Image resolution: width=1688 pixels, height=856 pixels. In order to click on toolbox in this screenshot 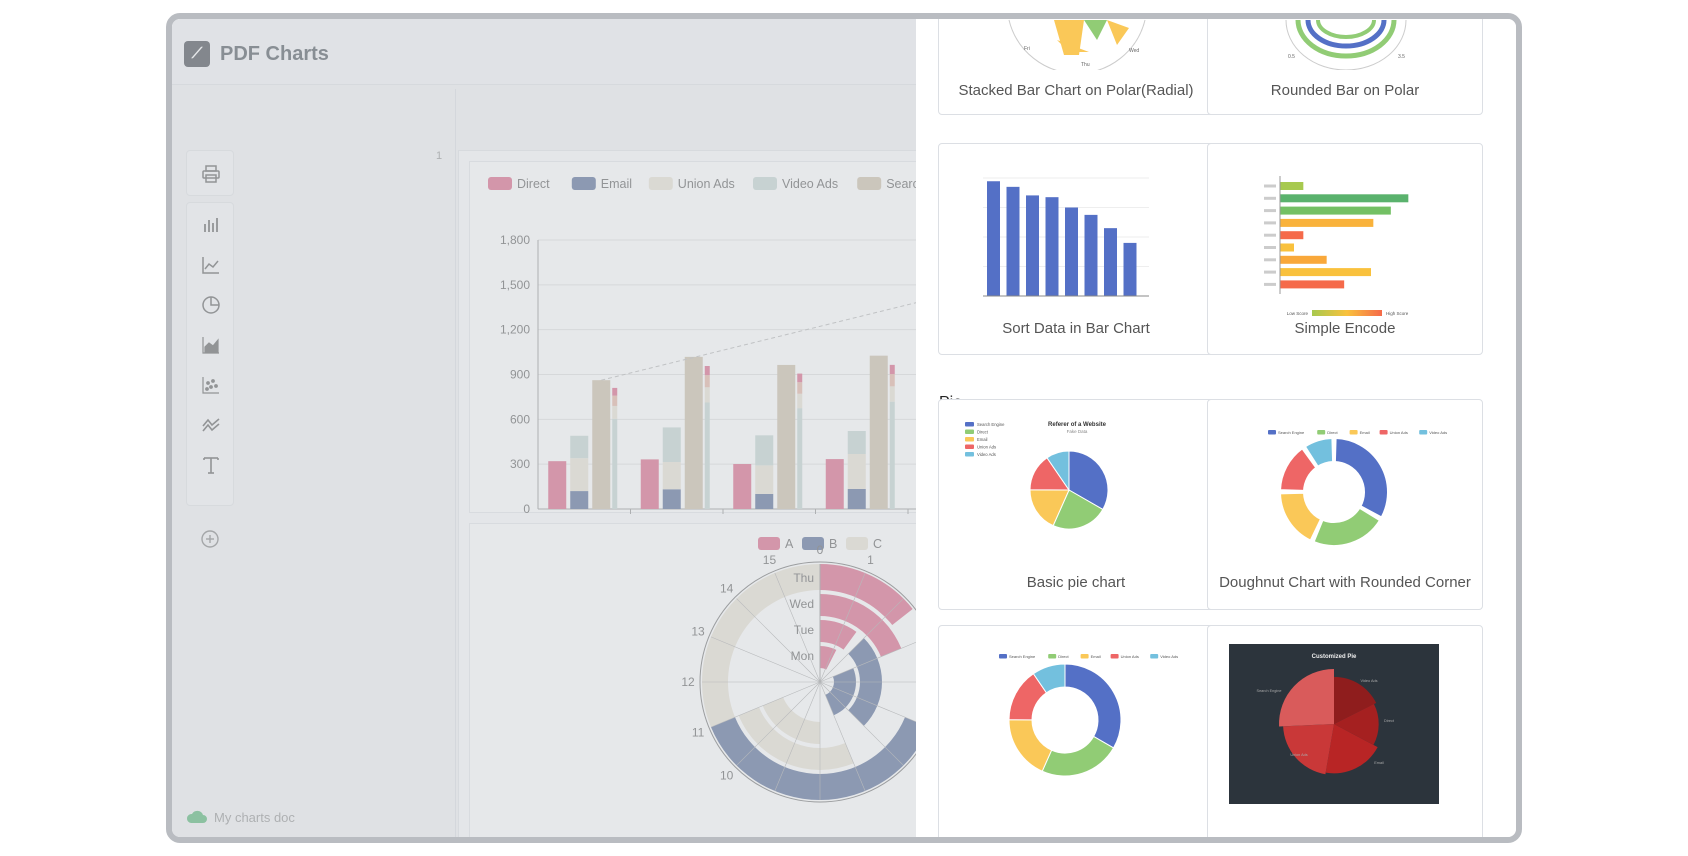, I will do `click(210, 330)`.